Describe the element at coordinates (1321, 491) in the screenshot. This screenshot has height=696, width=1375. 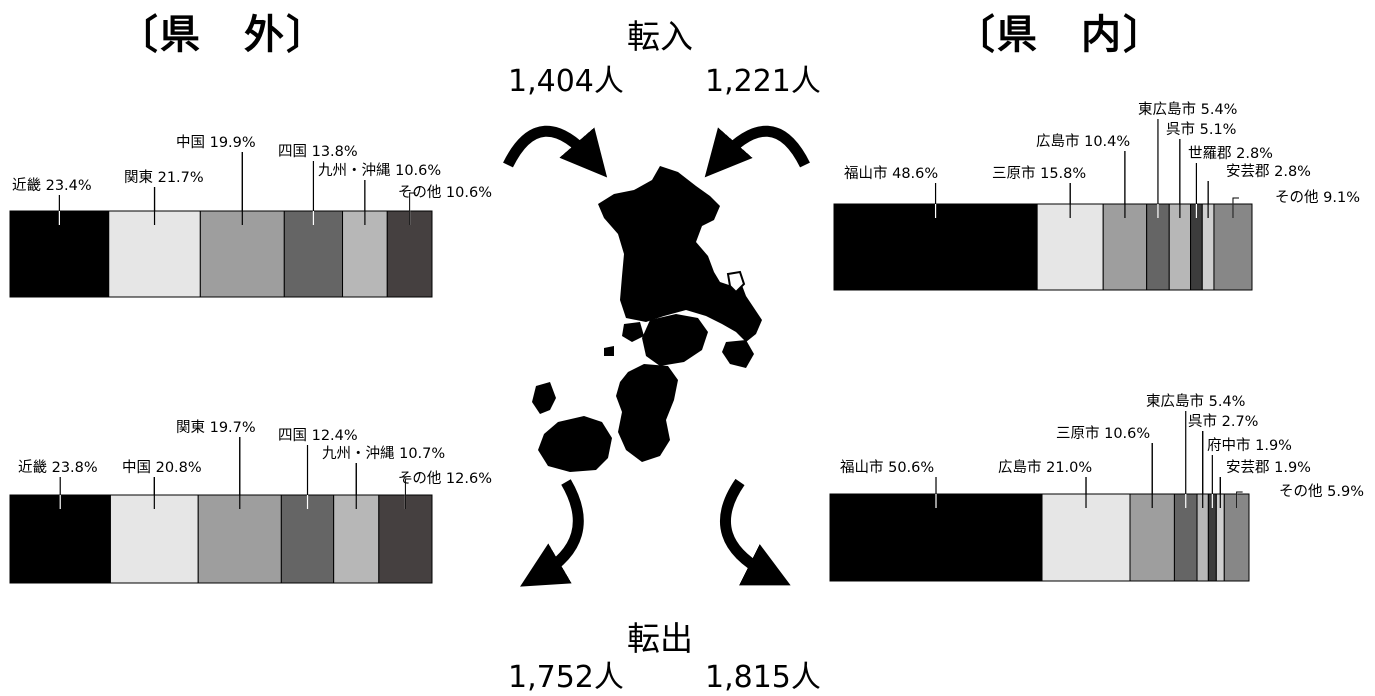
I see `segment-label: その他 5.9%` at that location.